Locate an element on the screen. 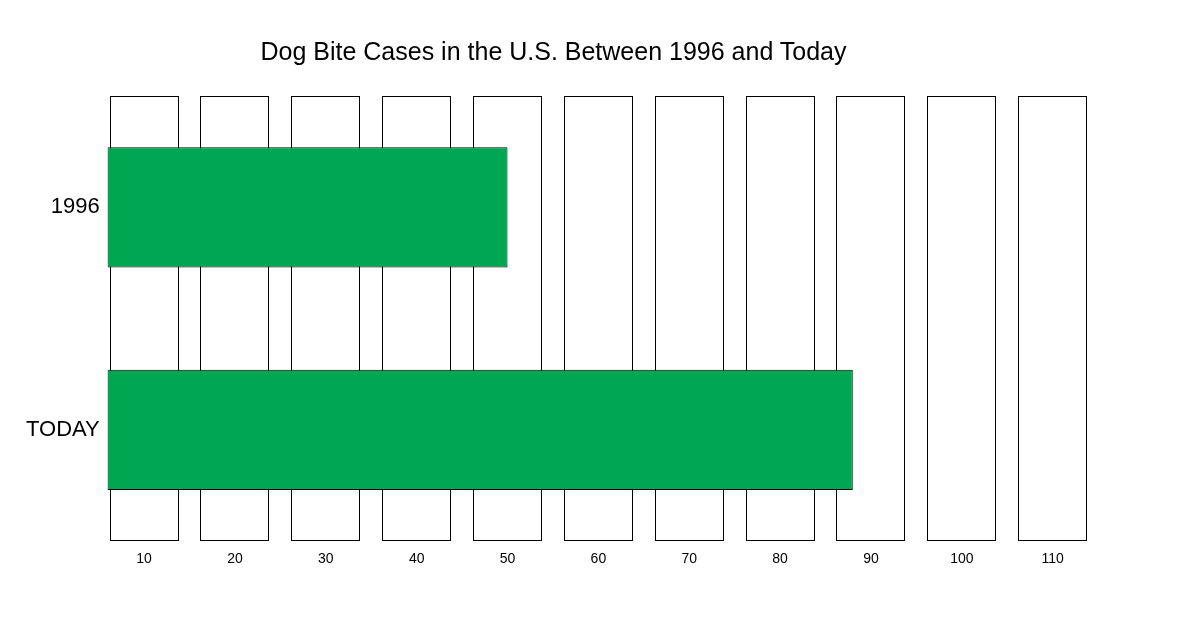  x-tick-label: 80 is located at coordinates (780, 558).